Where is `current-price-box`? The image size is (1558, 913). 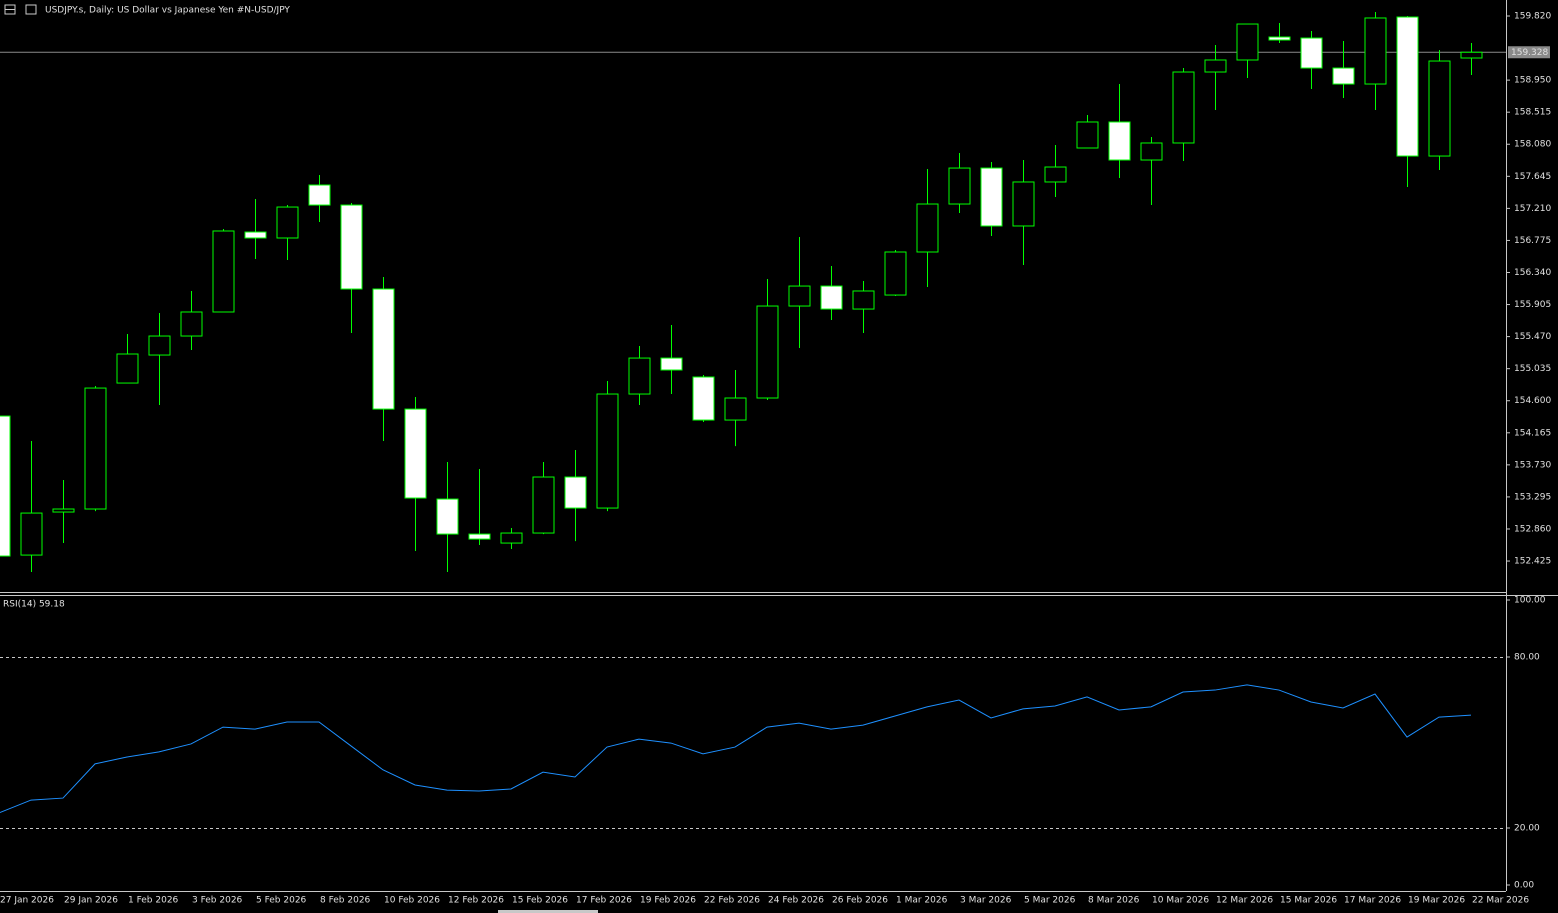 current-price-box is located at coordinates (1529, 52).